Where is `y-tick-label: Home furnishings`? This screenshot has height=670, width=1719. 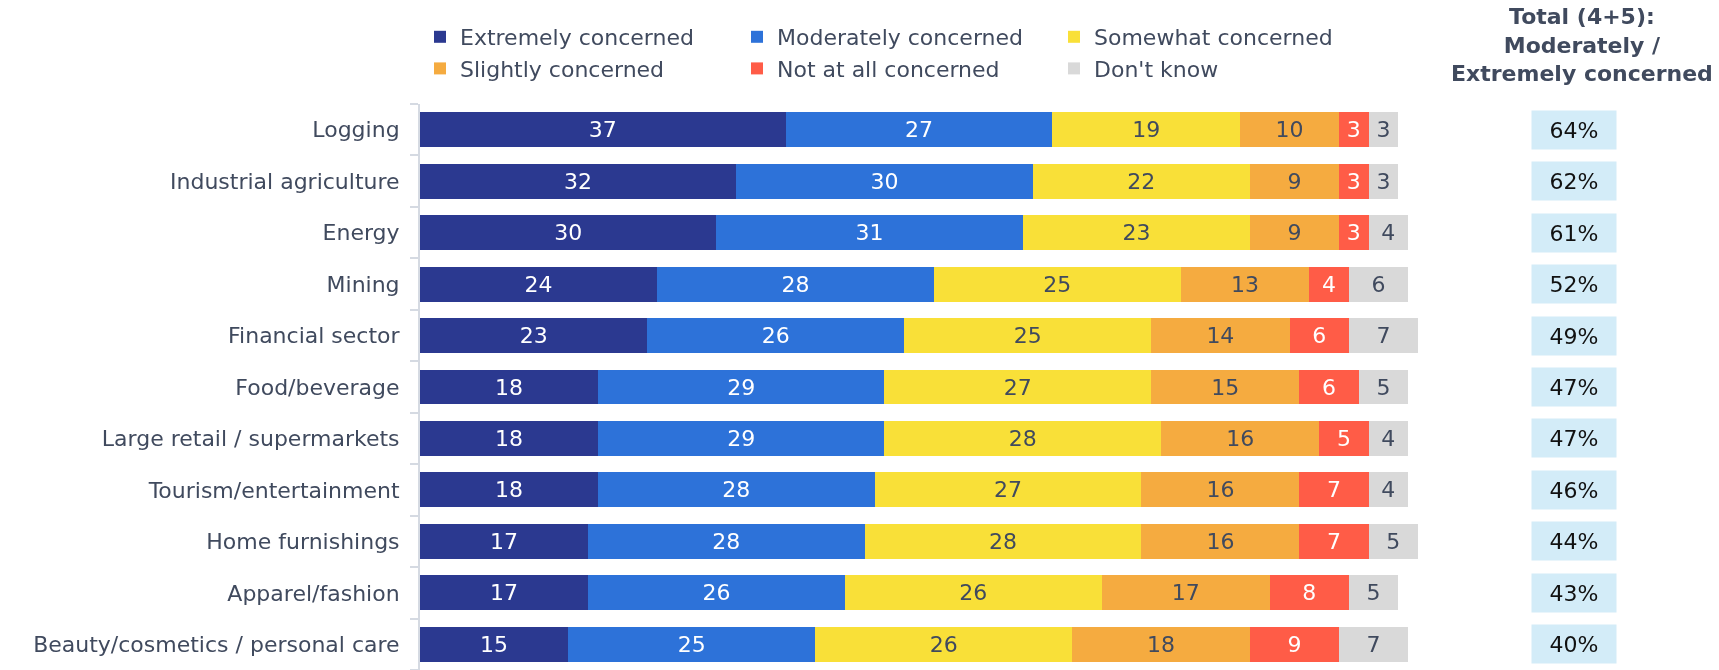 y-tick-label: Home furnishings is located at coordinates (303, 542).